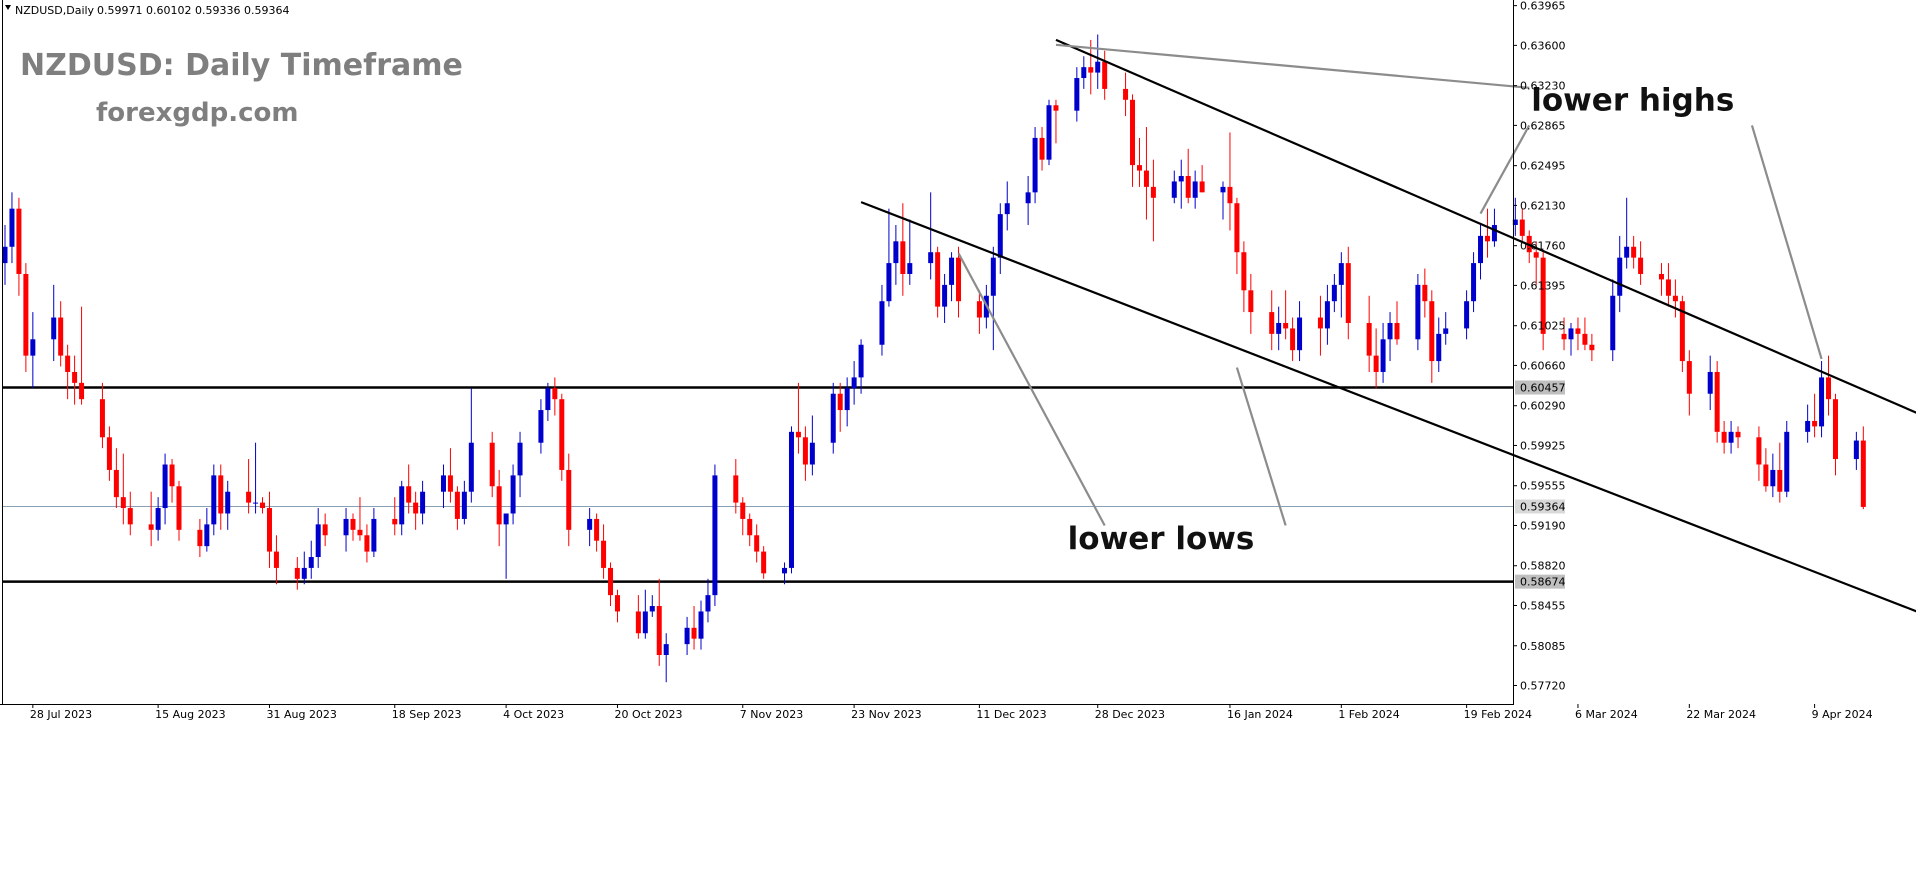  What do you see at coordinates (301, 714) in the screenshot?
I see `time-tick-label: 31 Aug 2023` at bounding box center [301, 714].